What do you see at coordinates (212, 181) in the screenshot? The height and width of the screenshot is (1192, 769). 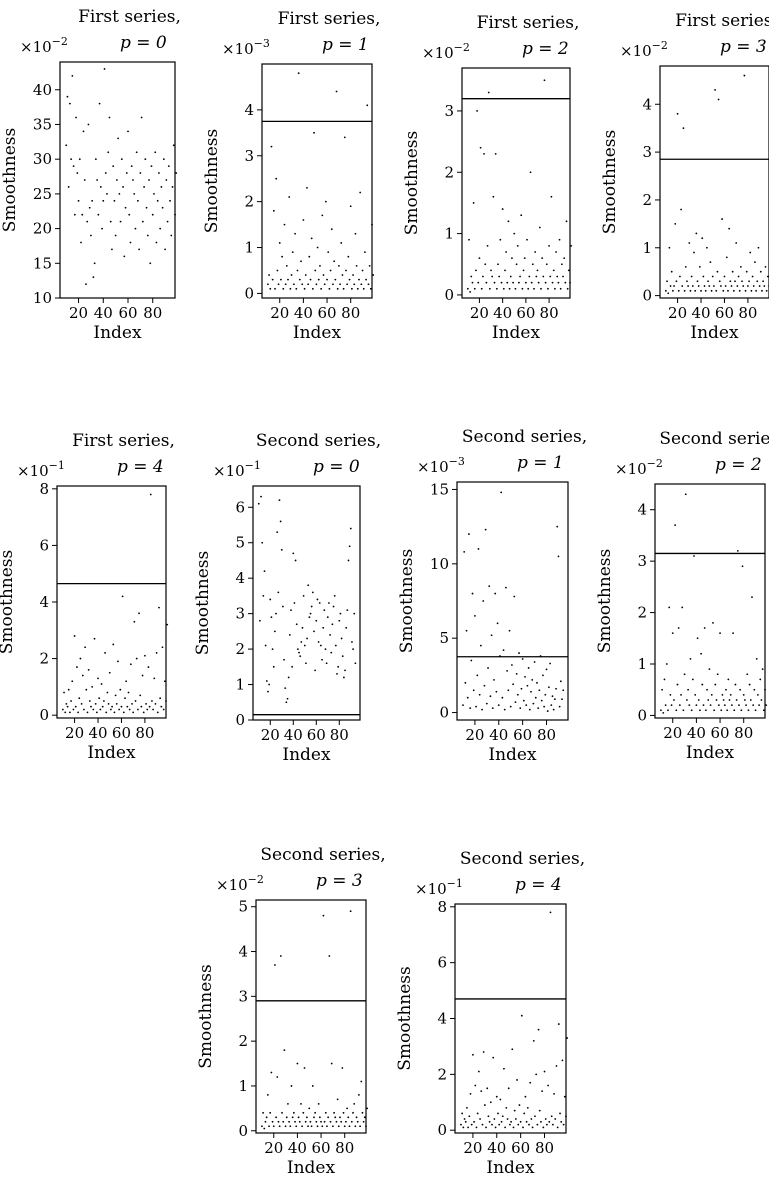 I see `y-axis-label: Smoothness` at bounding box center [212, 181].